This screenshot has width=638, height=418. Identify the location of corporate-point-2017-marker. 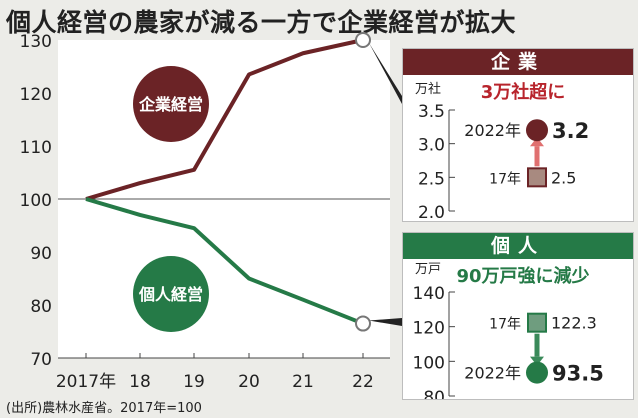
(537, 177).